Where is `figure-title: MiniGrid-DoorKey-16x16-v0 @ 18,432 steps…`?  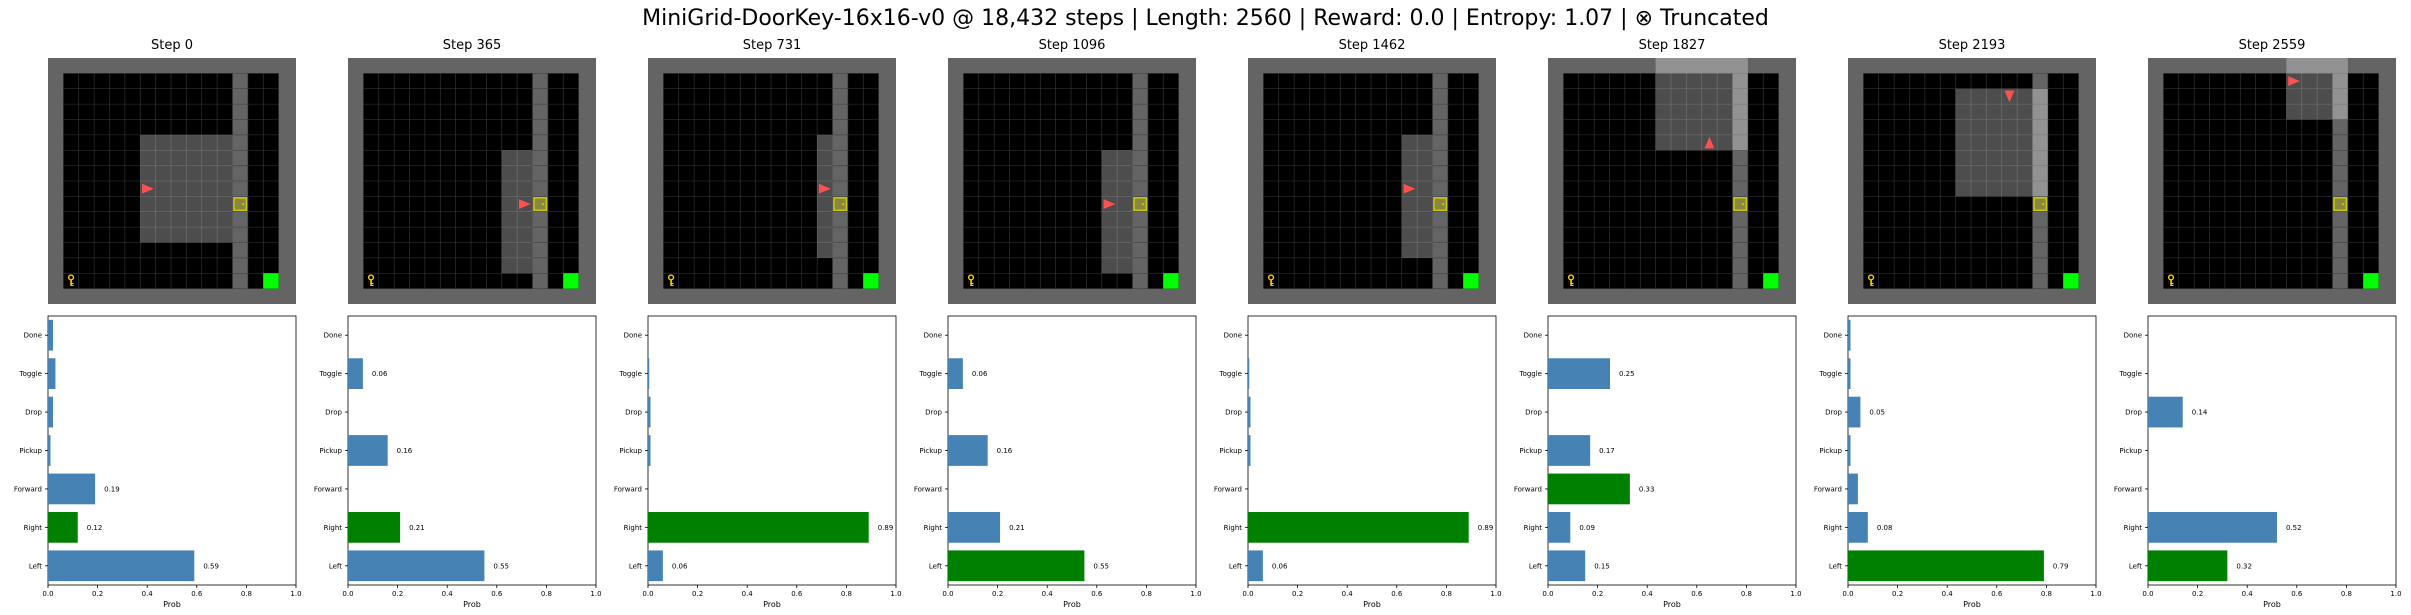
figure-title: MiniGrid-DoorKey-16x16-v0 @ 18,432 steps… is located at coordinates (1205, 18).